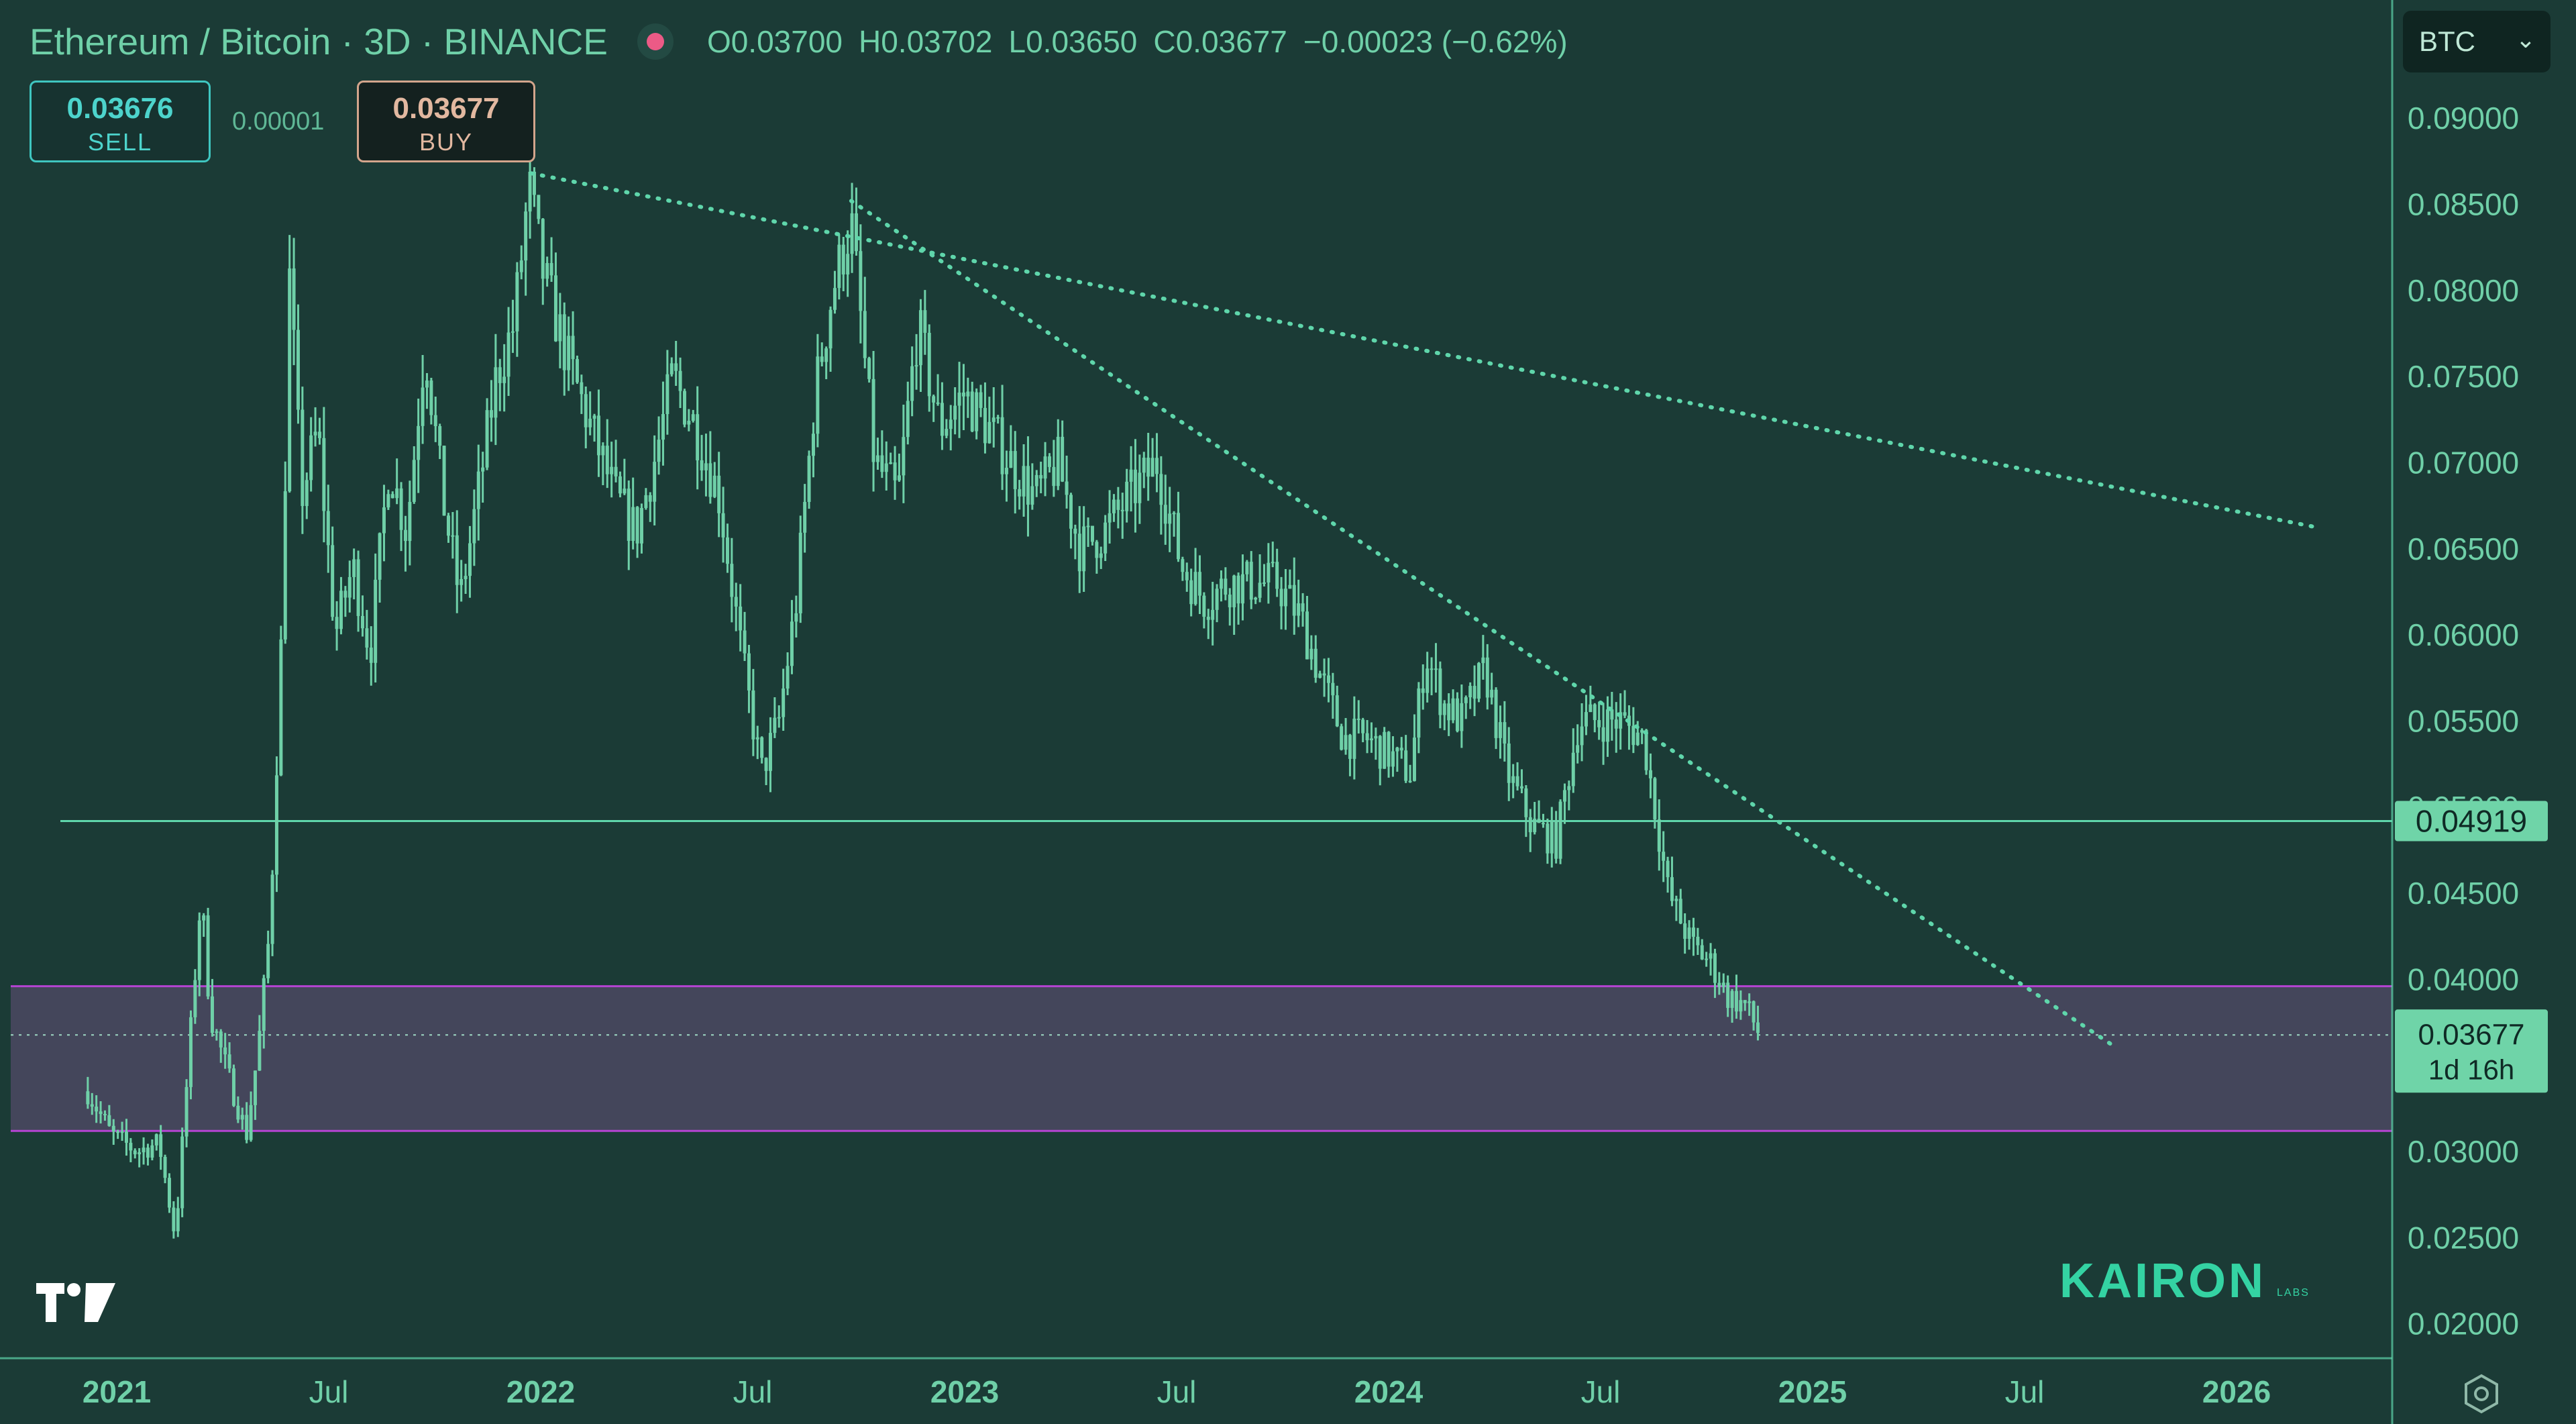  I want to click on symbol-title: Ethereum / Bitcoin · 3D · BINANCE, so click(319, 41).